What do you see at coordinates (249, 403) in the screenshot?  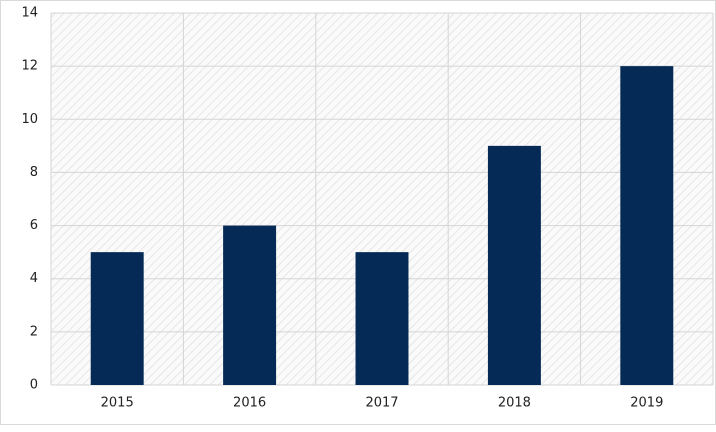 I see `x-tick-label: 2016` at bounding box center [249, 403].